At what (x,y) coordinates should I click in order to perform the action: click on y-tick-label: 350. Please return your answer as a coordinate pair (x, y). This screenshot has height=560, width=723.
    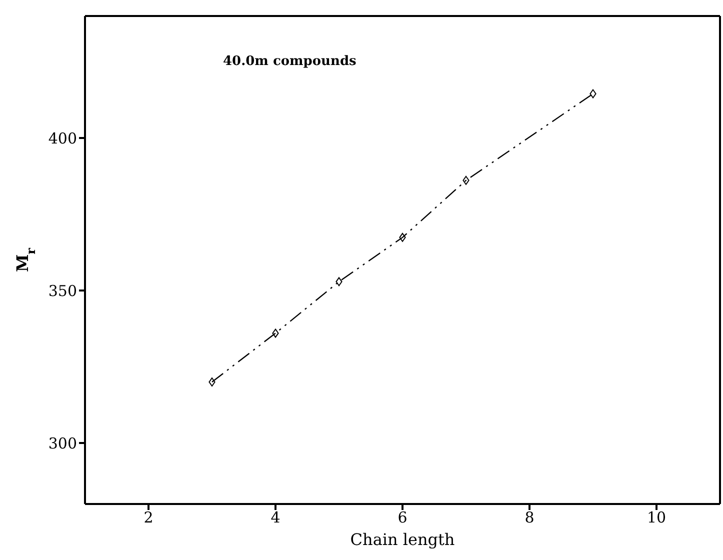
    Looking at the image, I should click on (62, 291).